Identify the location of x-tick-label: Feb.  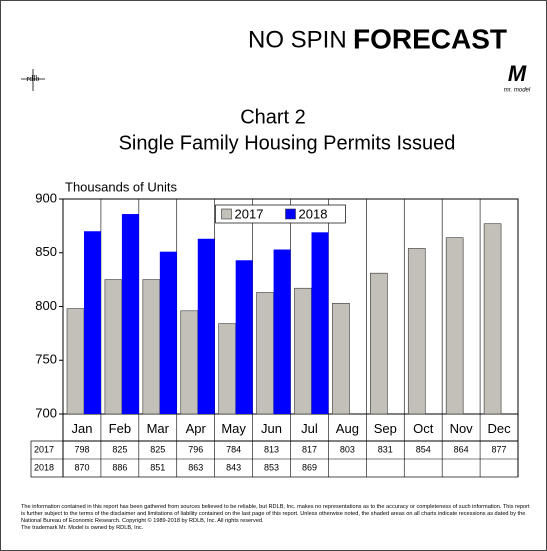
(120, 428).